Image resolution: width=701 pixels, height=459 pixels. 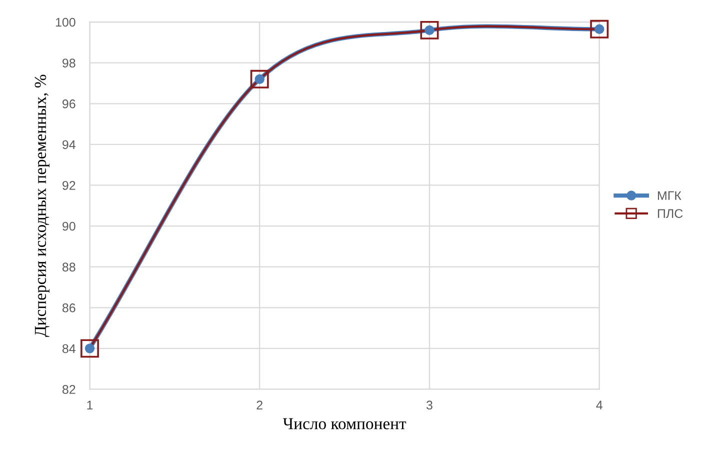 I want to click on y-tick-label: 98, so click(x=69, y=63).